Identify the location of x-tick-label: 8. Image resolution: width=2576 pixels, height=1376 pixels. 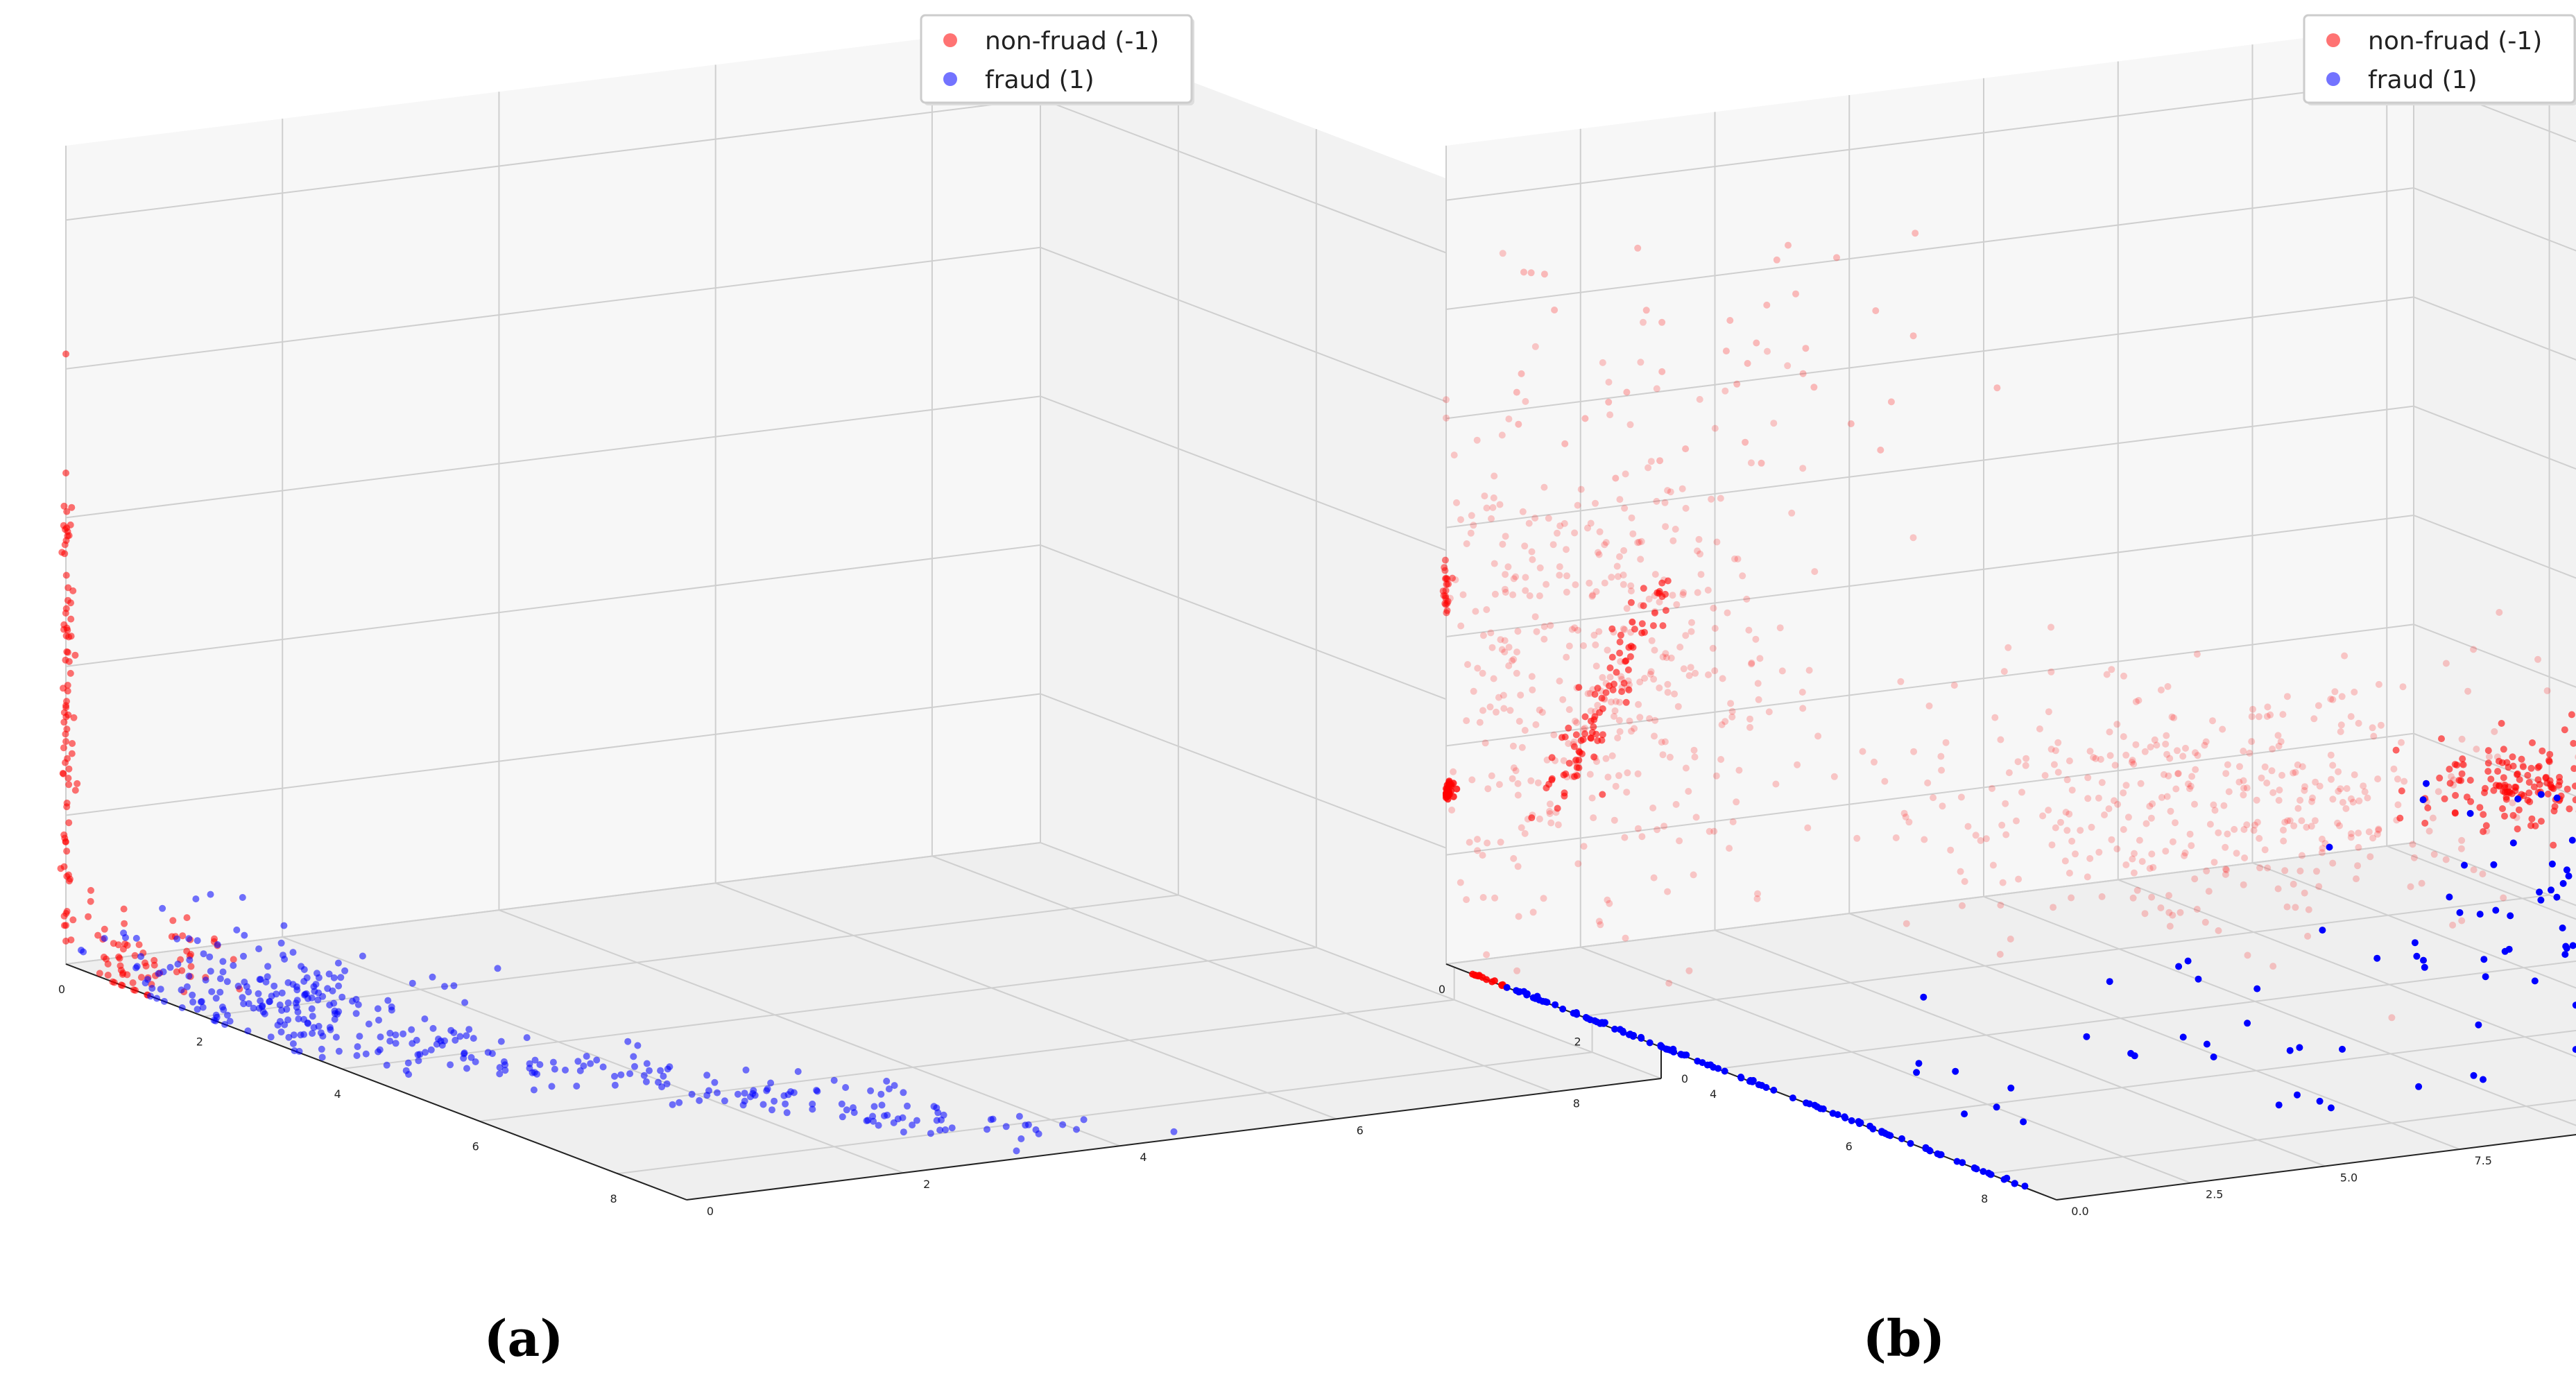
(1984, 1198).